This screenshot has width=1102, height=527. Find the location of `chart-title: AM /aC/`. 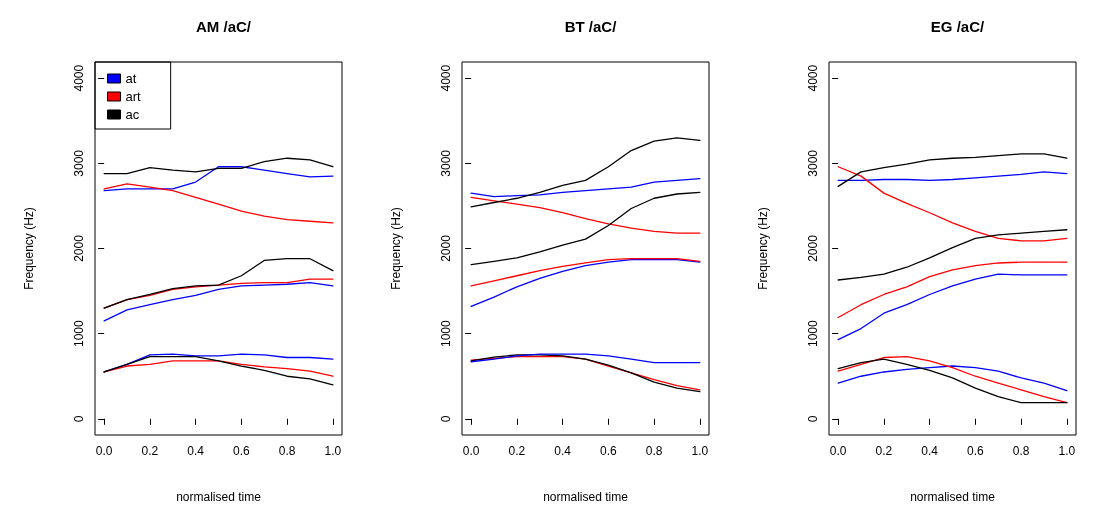

chart-title: AM /aC/ is located at coordinates (223, 26).